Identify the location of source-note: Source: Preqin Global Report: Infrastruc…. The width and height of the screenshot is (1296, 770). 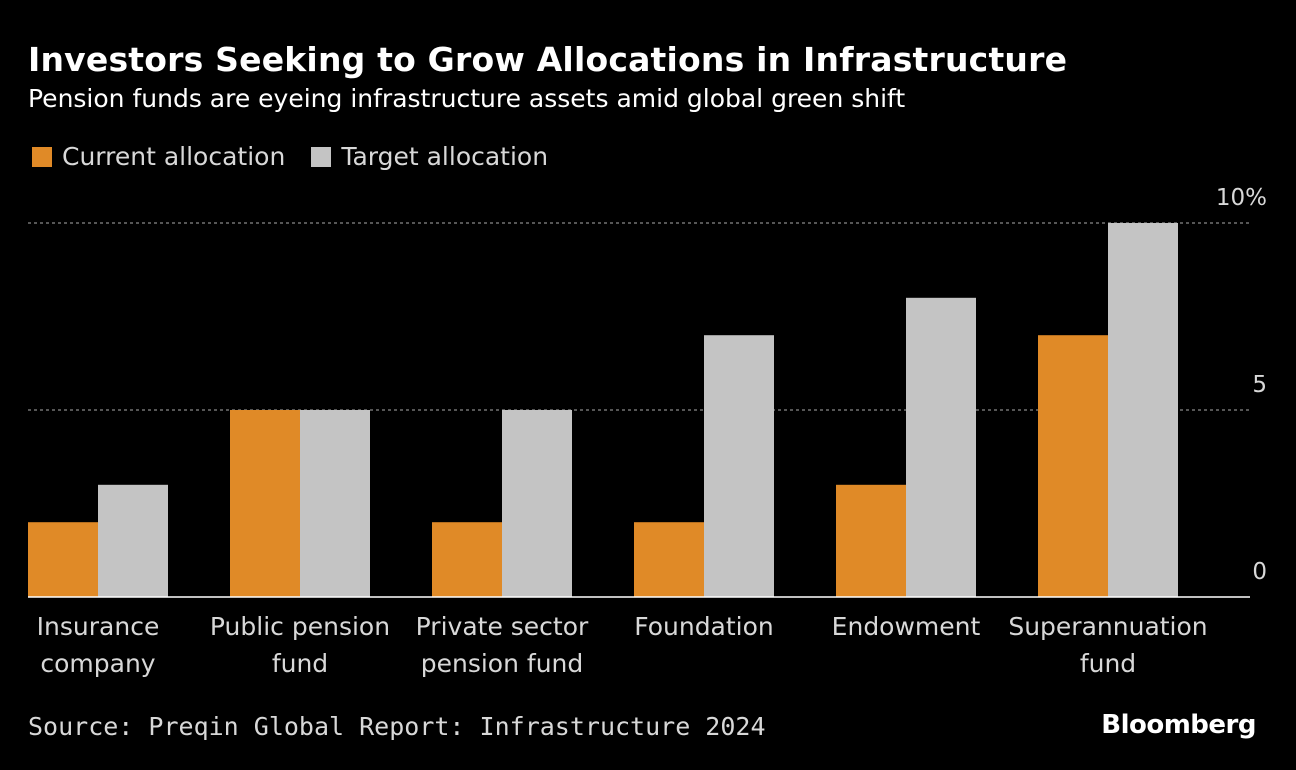
(397, 726).